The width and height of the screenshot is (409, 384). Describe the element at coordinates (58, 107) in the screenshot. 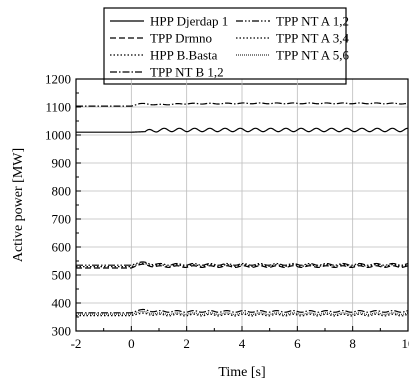

I see `y-tick-label: 1100` at that location.